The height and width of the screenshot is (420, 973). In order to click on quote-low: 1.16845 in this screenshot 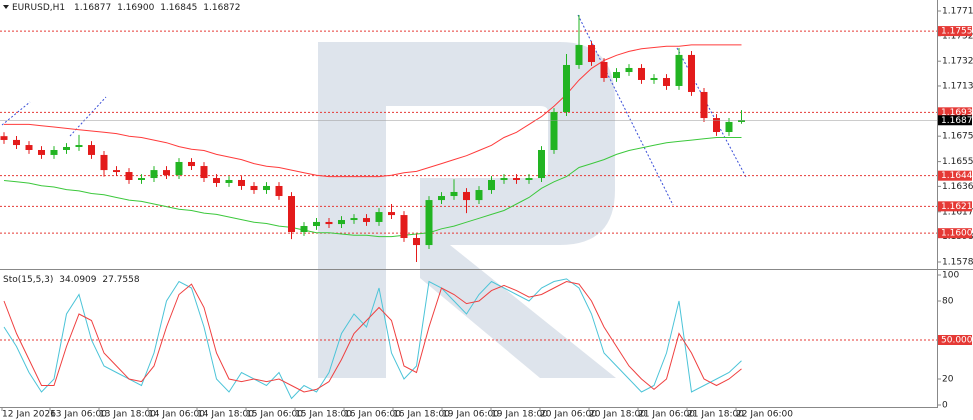, I will do `click(178, 8)`.